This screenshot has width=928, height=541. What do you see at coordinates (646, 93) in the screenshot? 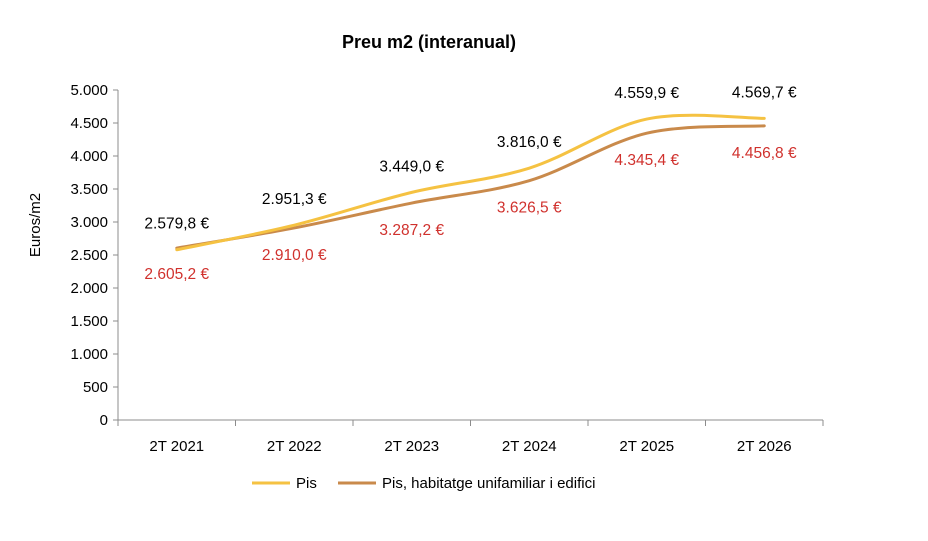
I see `data-label: 4.559,9 €` at bounding box center [646, 93].